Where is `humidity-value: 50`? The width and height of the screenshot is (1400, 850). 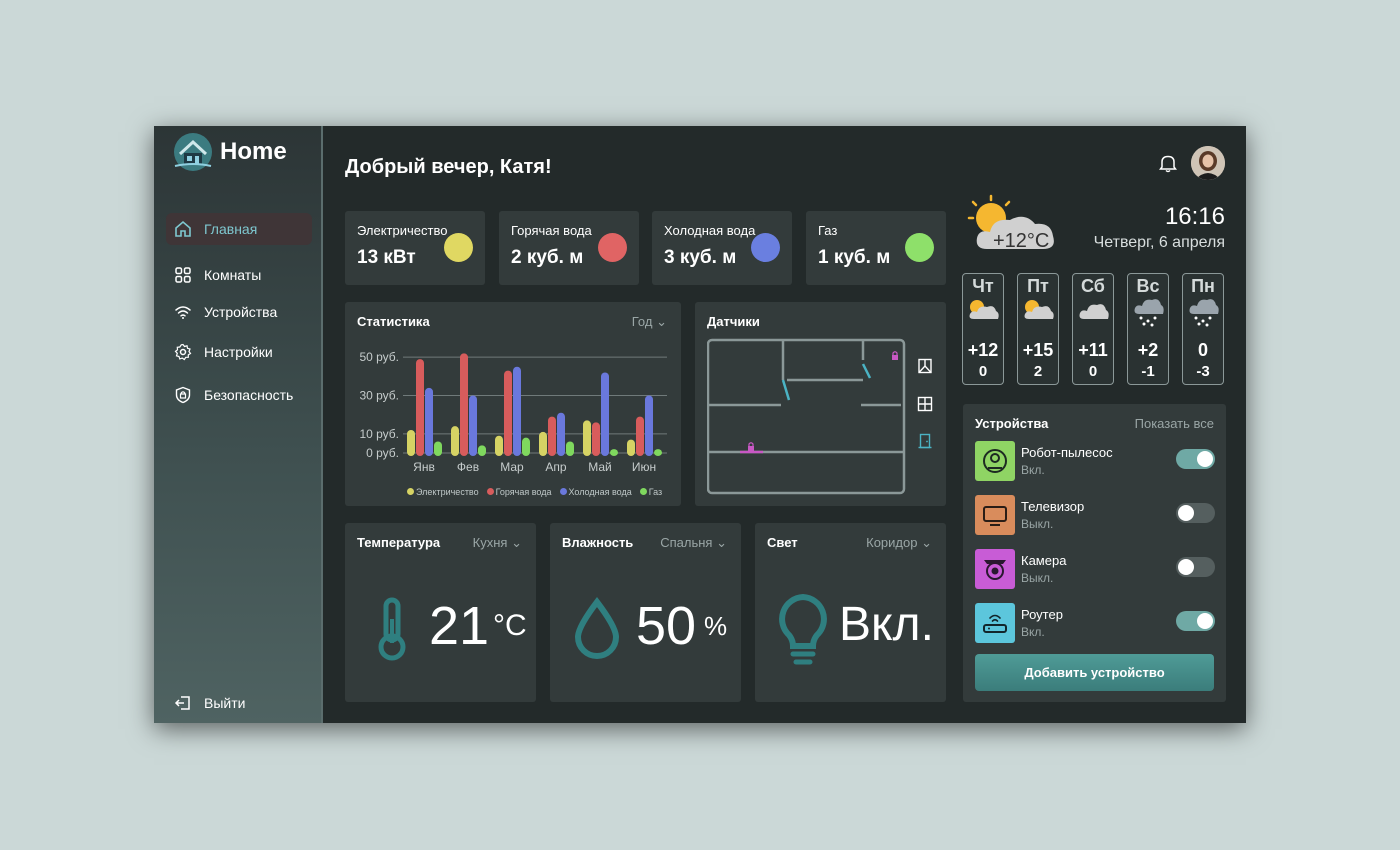
humidity-value: 50 is located at coordinates (666, 626).